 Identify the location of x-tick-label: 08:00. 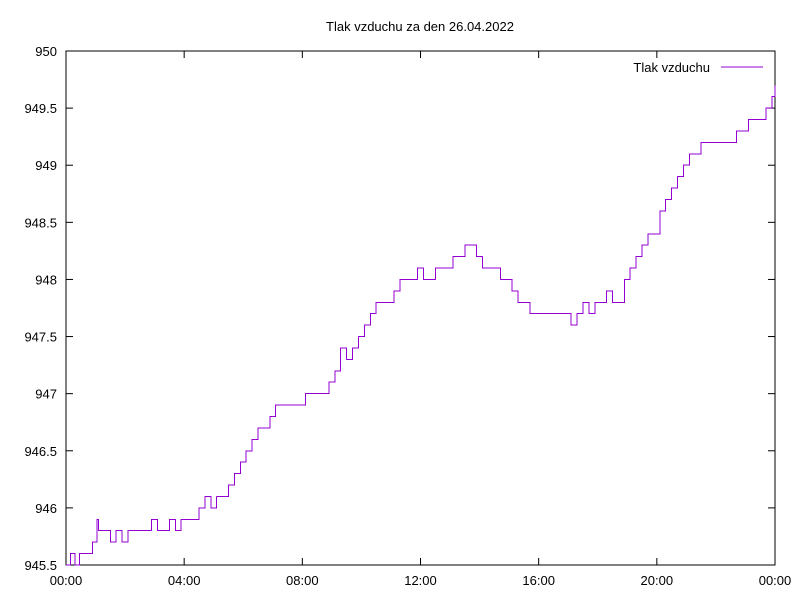
(302, 580).